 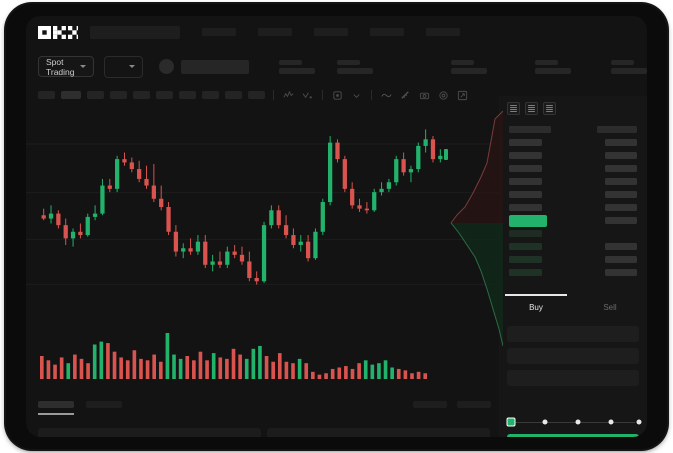 I want to click on tab-buy: Buy, so click(x=536, y=307).